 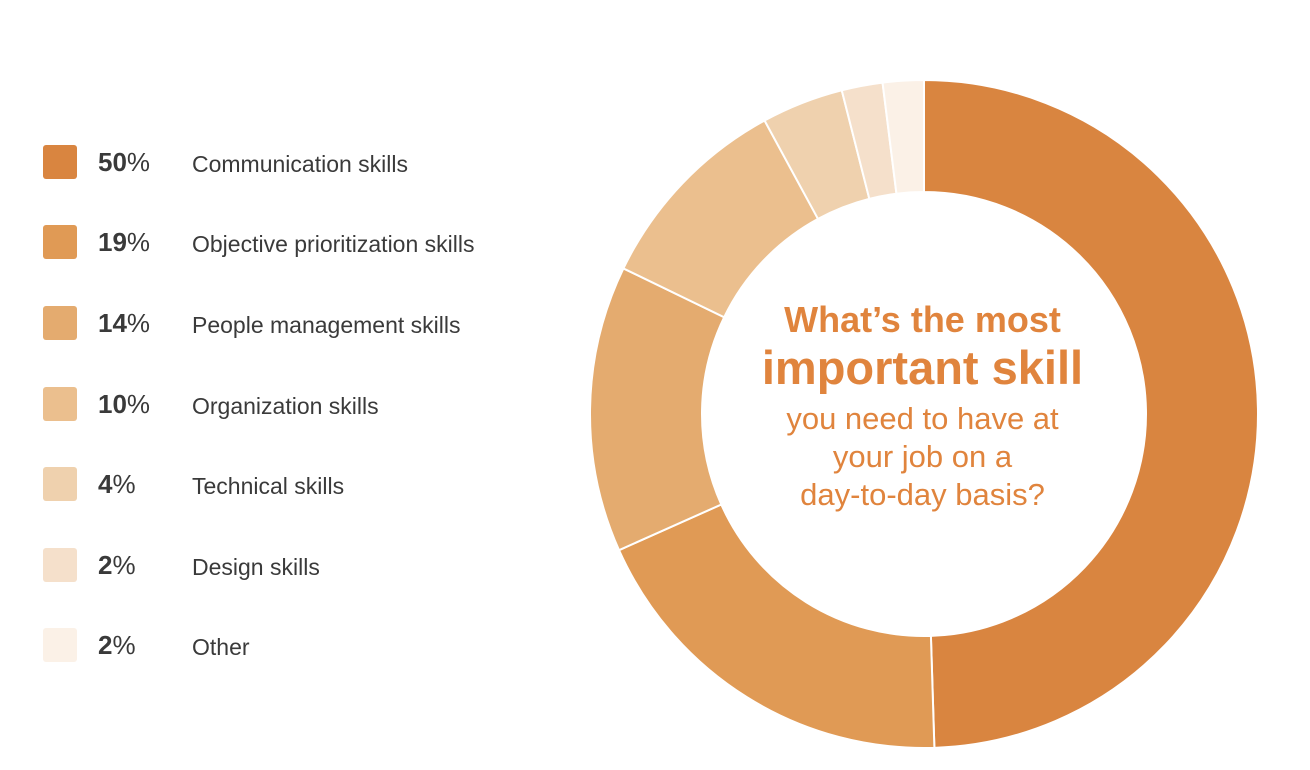 I want to click on legend-label: Other, so click(x=221, y=647).